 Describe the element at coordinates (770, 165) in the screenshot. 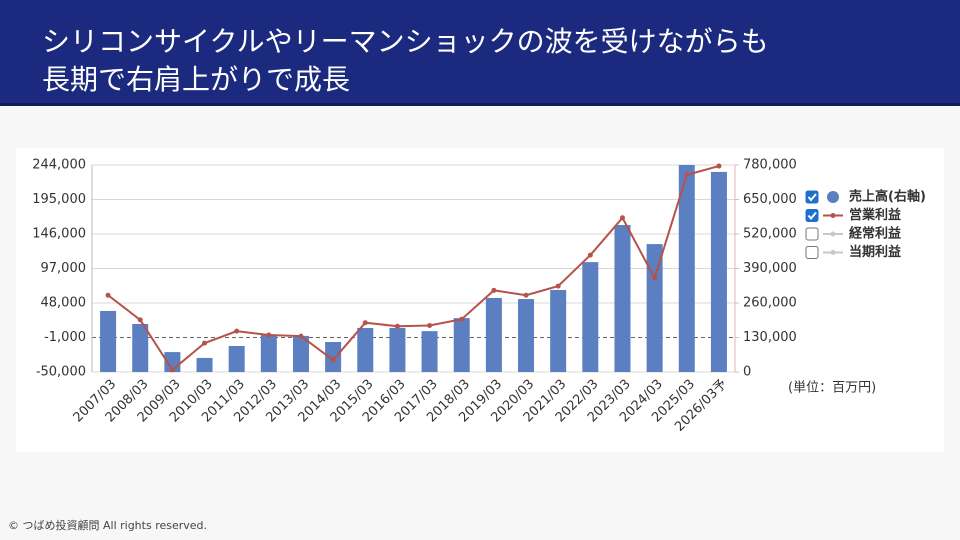

I see `y2-tick-label: 780,000` at that location.